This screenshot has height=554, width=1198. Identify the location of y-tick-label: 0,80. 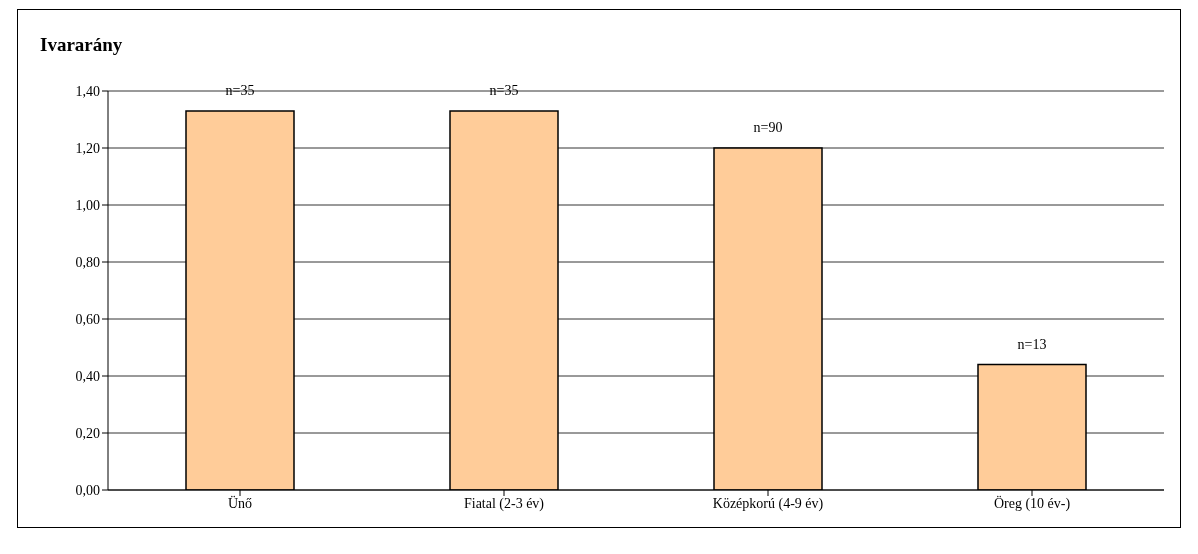
(87, 262).